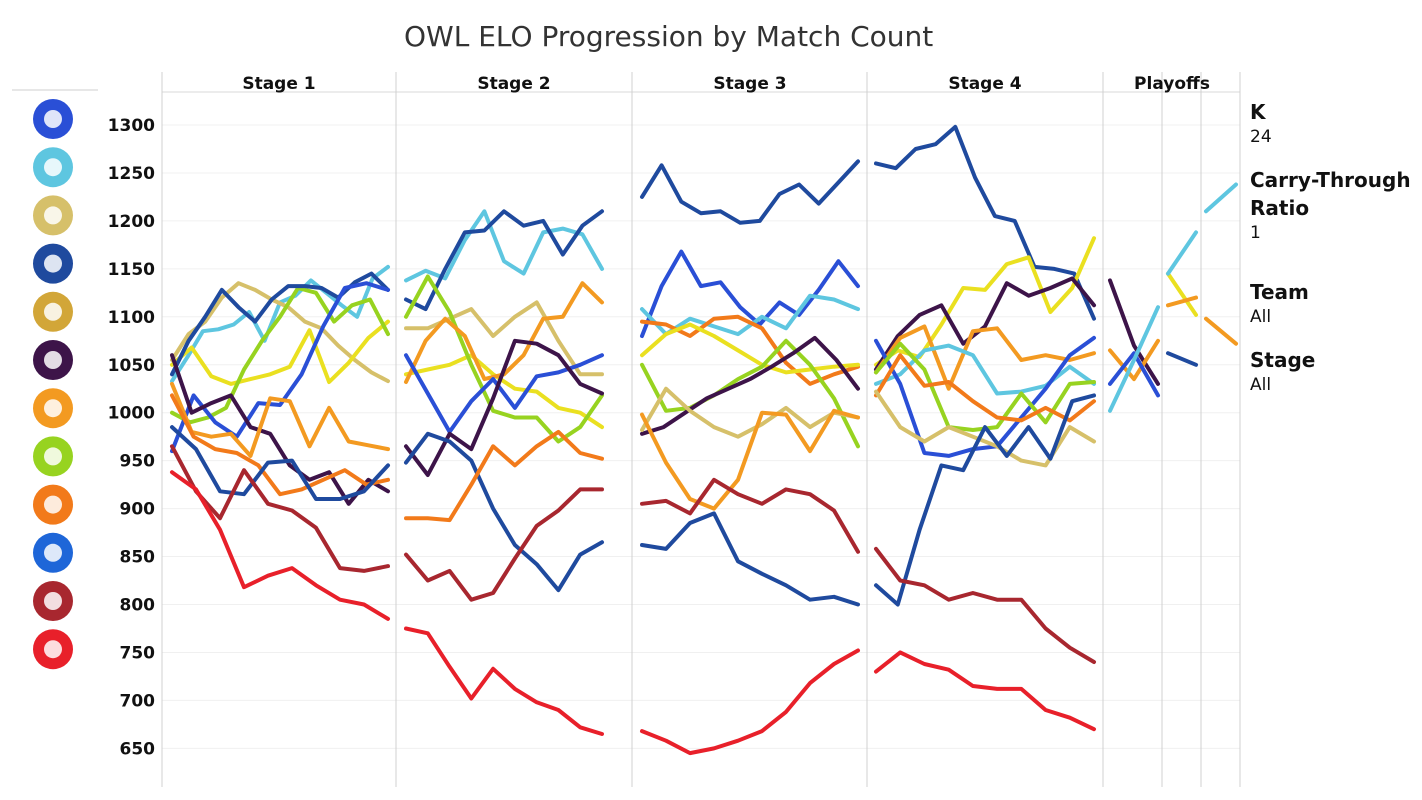 The image size is (1422, 800). I want to click on control-value: All, so click(1261, 317).